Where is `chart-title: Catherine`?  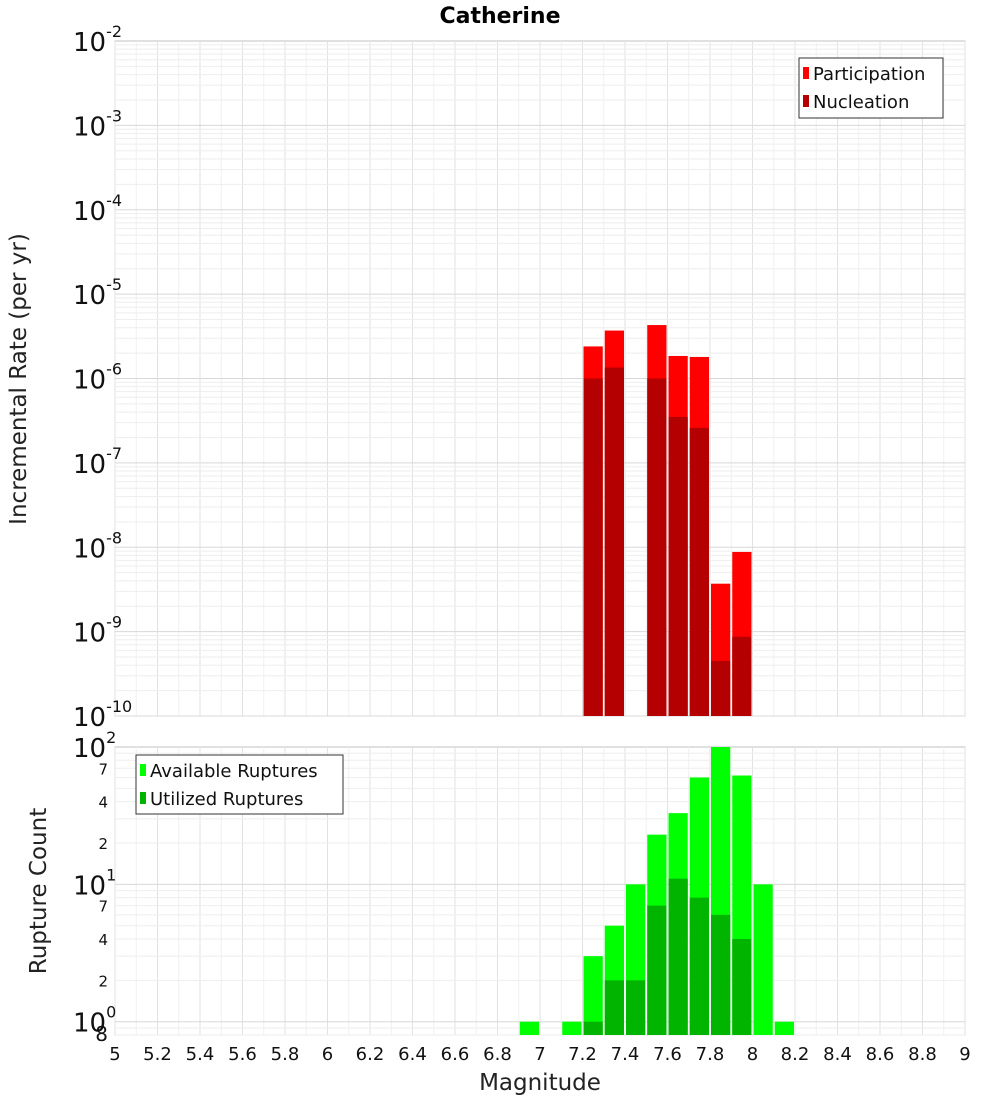
chart-title: Catherine is located at coordinates (499, 16).